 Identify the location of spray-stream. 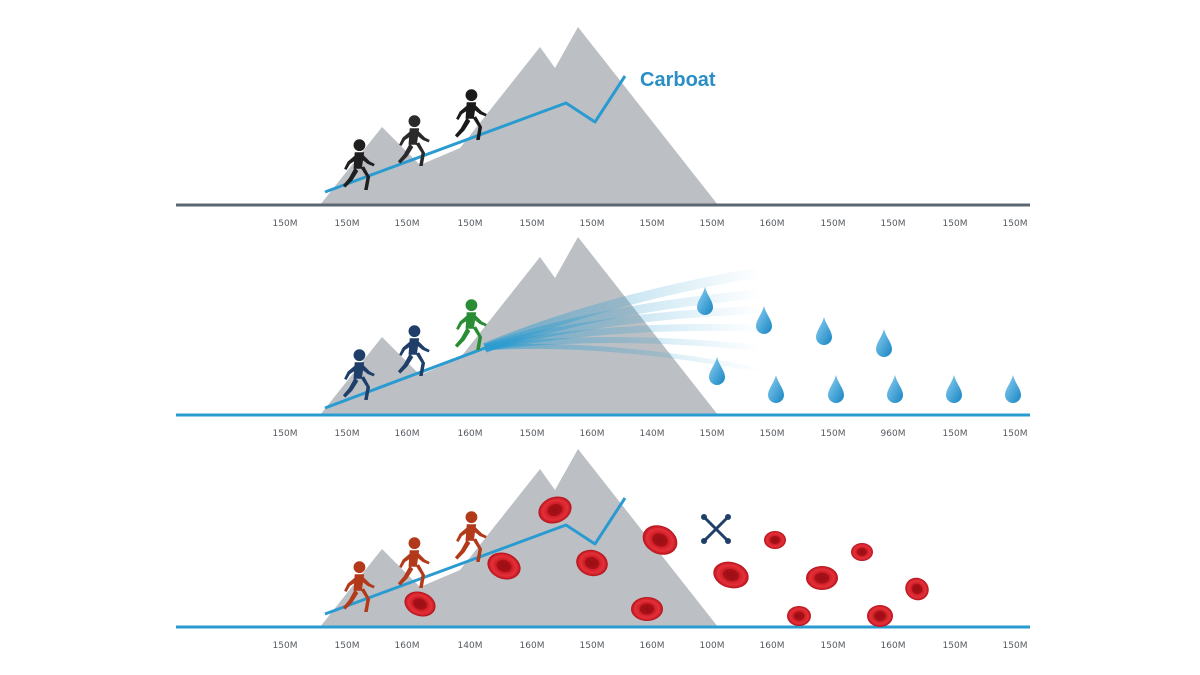
(622, 358).